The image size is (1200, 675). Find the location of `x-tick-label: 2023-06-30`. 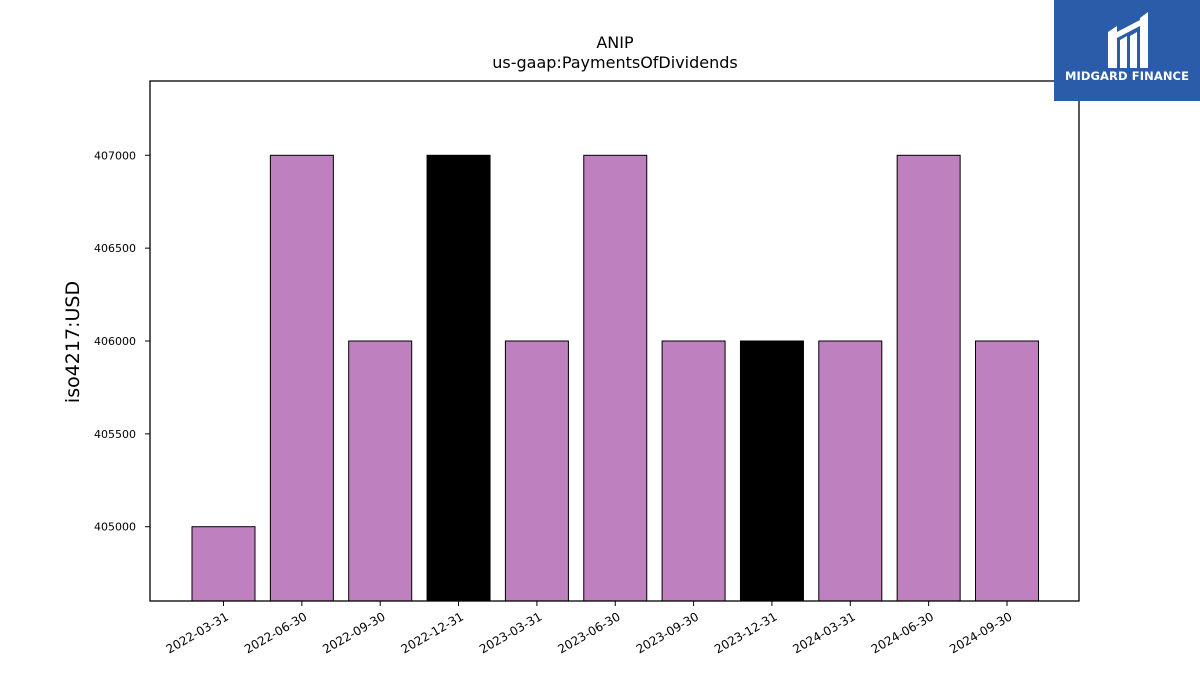

x-tick-label: 2023-06-30 is located at coordinates (588, 632).